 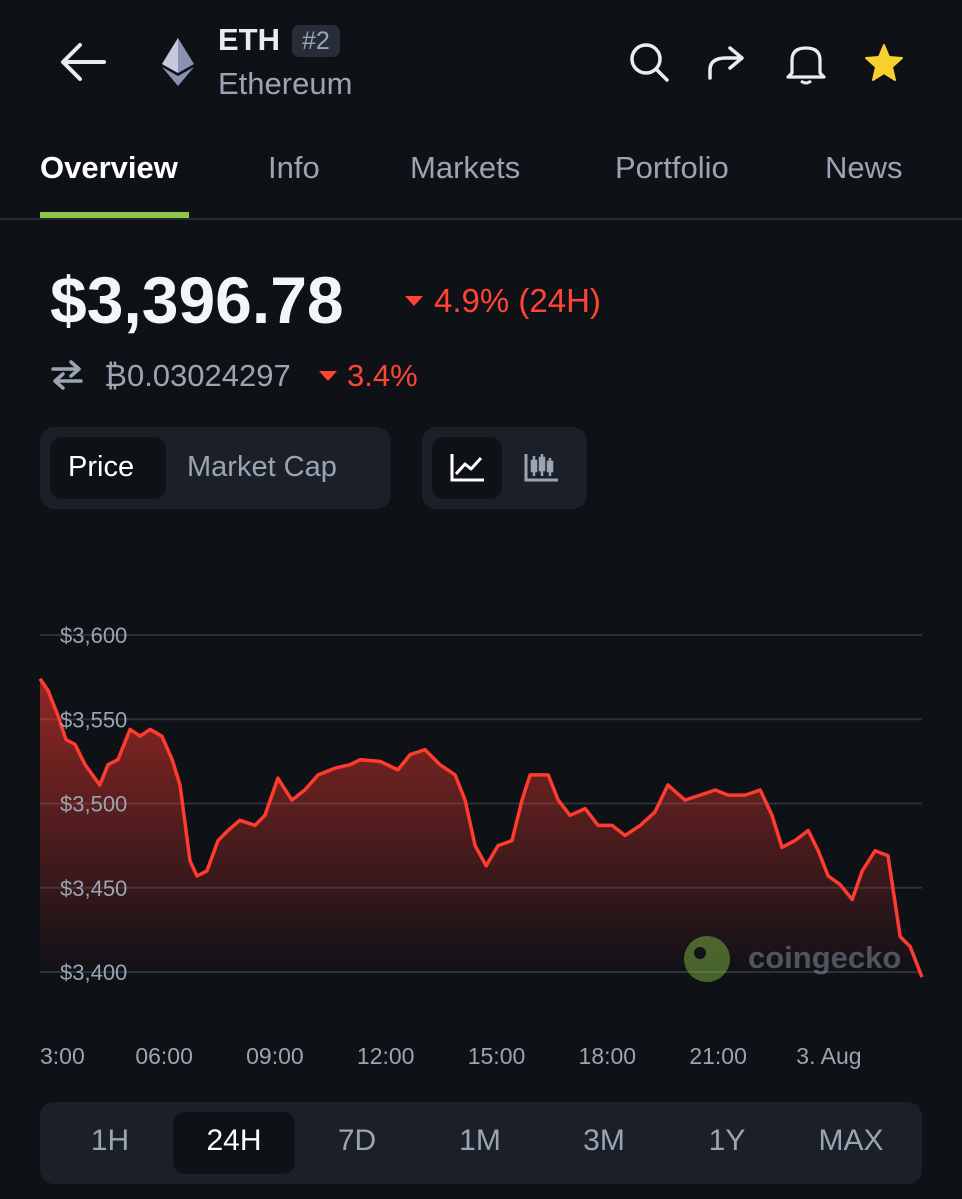 I want to click on star-icon, so click(x=884, y=62).